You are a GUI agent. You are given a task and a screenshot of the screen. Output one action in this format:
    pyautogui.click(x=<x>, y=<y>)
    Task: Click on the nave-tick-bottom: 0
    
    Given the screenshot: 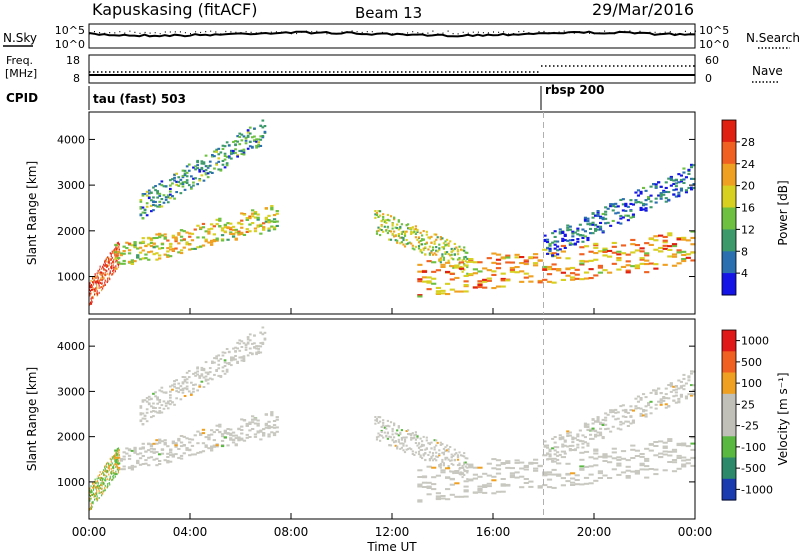 What is the action you would take?
    pyautogui.click(x=708, y=78)
    